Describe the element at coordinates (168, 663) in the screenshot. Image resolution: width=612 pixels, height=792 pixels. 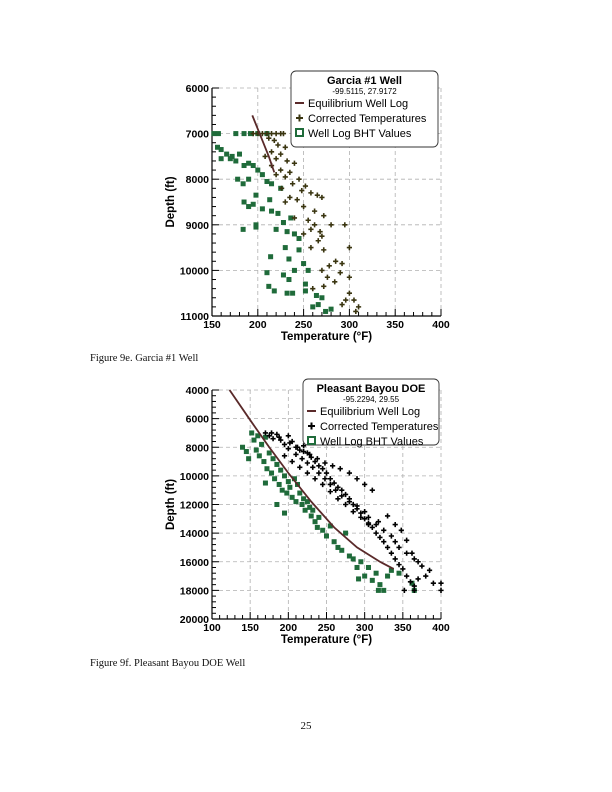
I see `figure-caption-9f: Figure 9f. Pleasant Bayou DOE Well` at that location.